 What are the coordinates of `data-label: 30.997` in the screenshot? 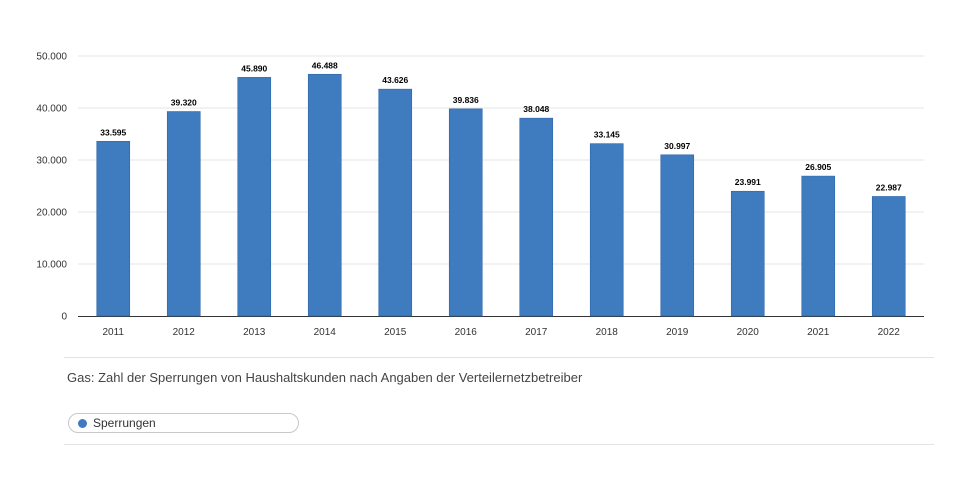 It's located at (677, 146).